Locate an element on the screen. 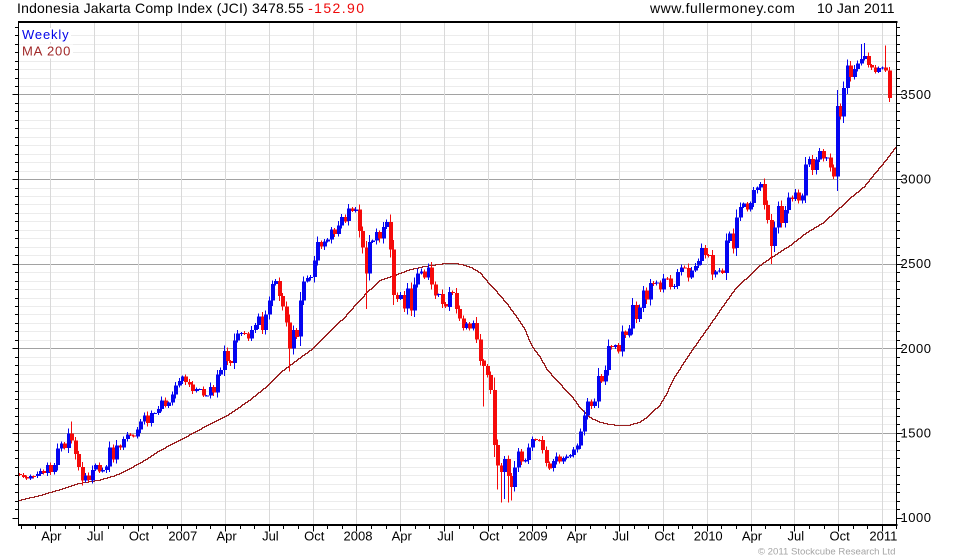 The image size is (980, 560). svg-text: 3000 is located at coordinates (916, 179).